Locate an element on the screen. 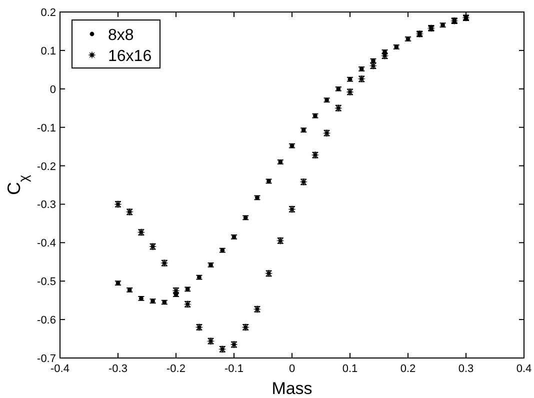 The height and width of the screenshot is (398, 534). x-tick-label: -0.2 is located at coordinates (176, 369).